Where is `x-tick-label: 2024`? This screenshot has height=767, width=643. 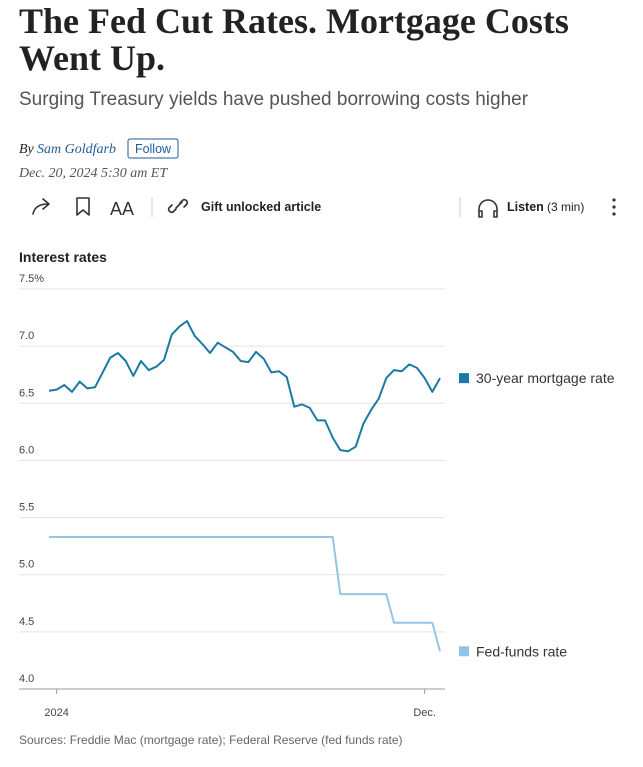 x-tick-label: 2024 is located at coordinates (56, 713).